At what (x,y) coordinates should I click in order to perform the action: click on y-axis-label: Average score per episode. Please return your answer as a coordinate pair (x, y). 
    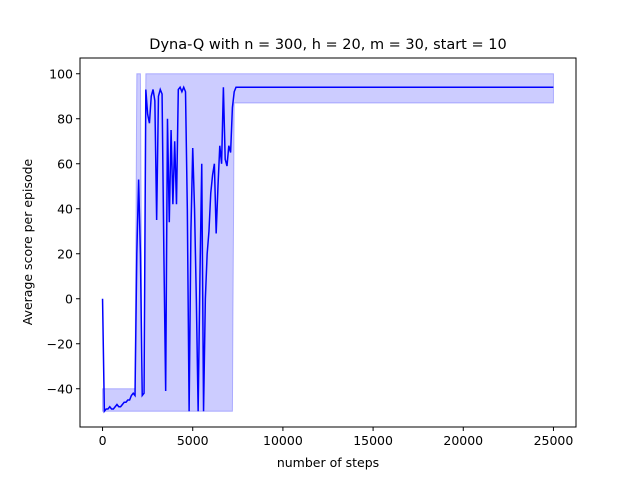
    Looking at the image, I should click on (27, 241).